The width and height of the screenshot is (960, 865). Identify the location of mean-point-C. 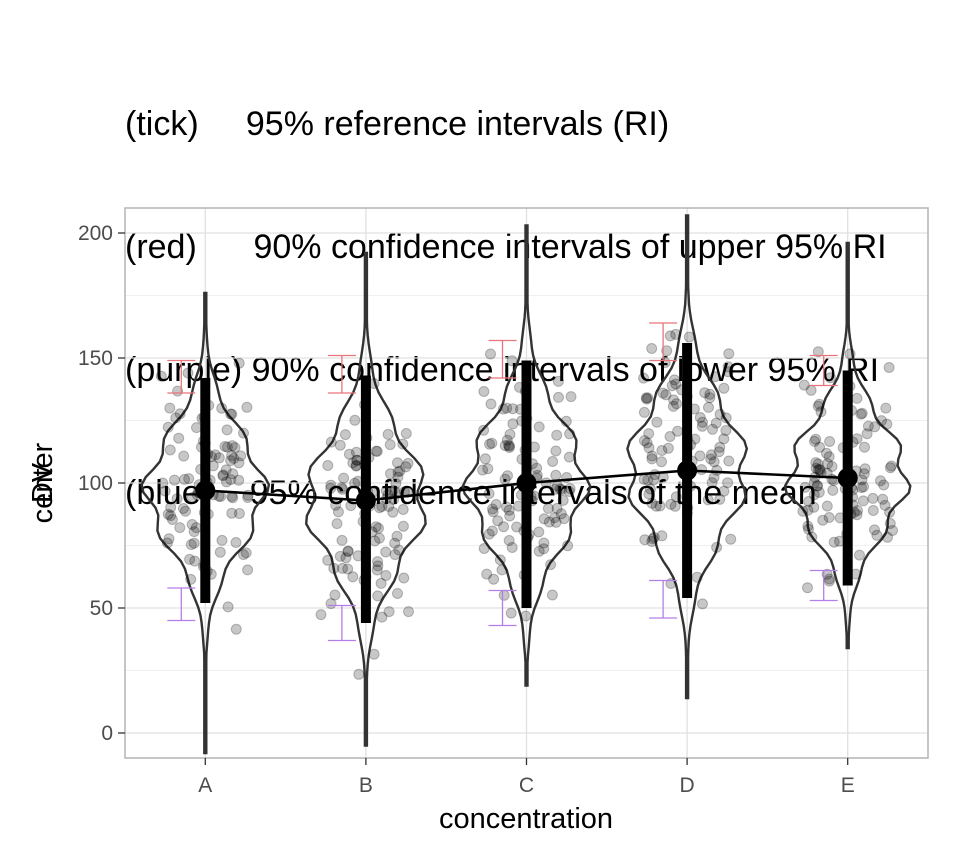
(526, 483).